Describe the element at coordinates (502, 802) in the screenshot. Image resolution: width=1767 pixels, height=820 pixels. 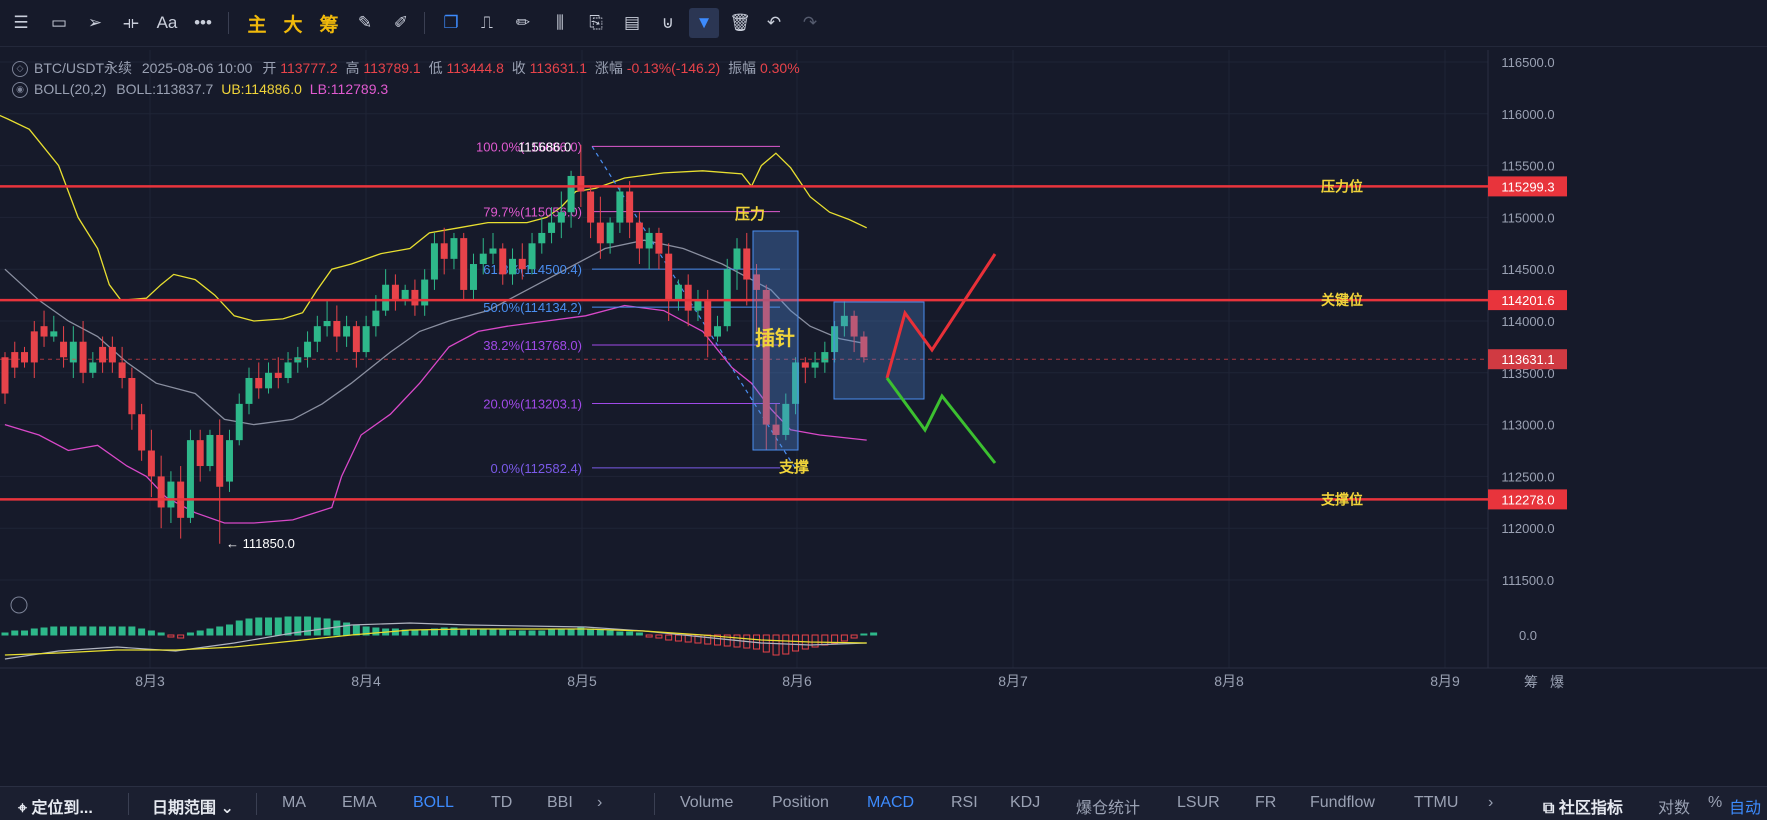
I see `ind-td: TD` at that location.